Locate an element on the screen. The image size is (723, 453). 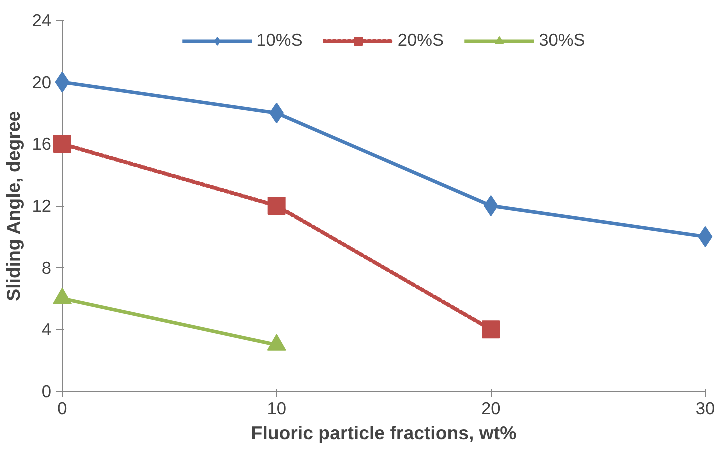
y-tick-label: 4 is located at coordinates (47, 330).